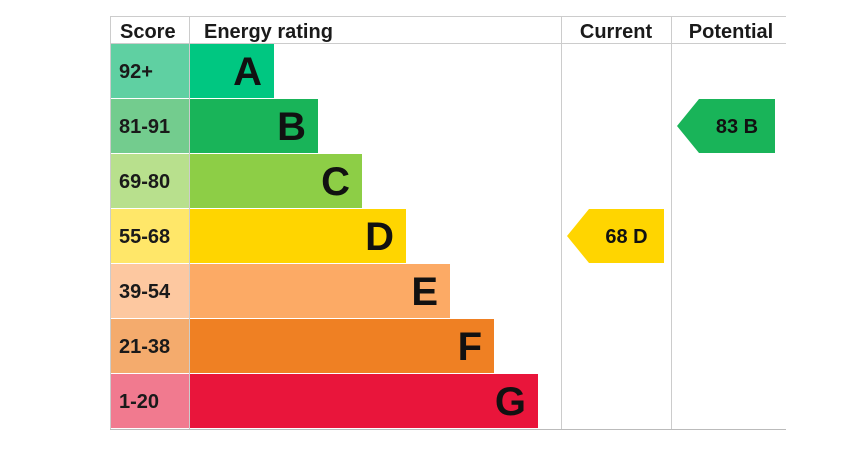  I want to click on score-cell-b, so click(150, 126).